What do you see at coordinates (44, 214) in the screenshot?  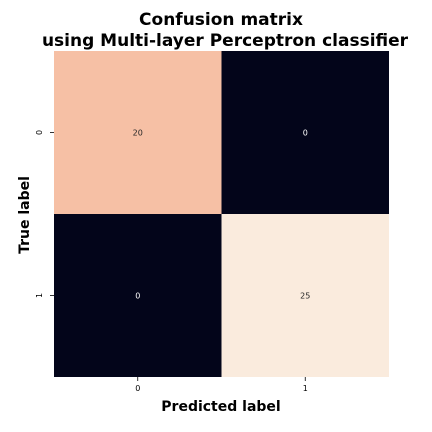 I see `y-axis-ticks: 01` at bounding box center [44, 214].